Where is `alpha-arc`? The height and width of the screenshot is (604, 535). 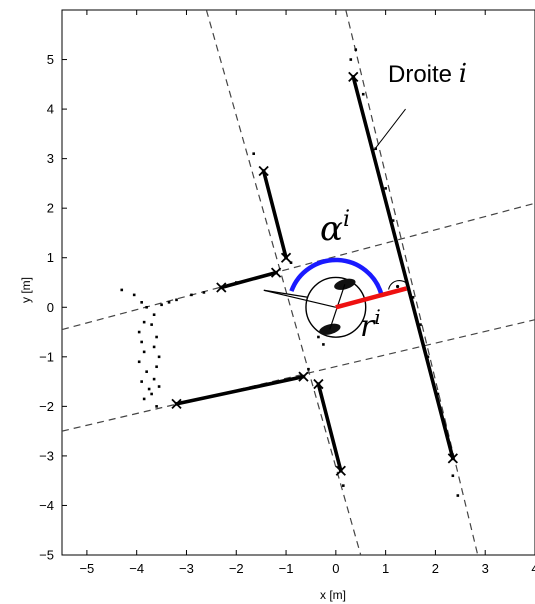 alpha-arc is located at coordinates (336, 276).